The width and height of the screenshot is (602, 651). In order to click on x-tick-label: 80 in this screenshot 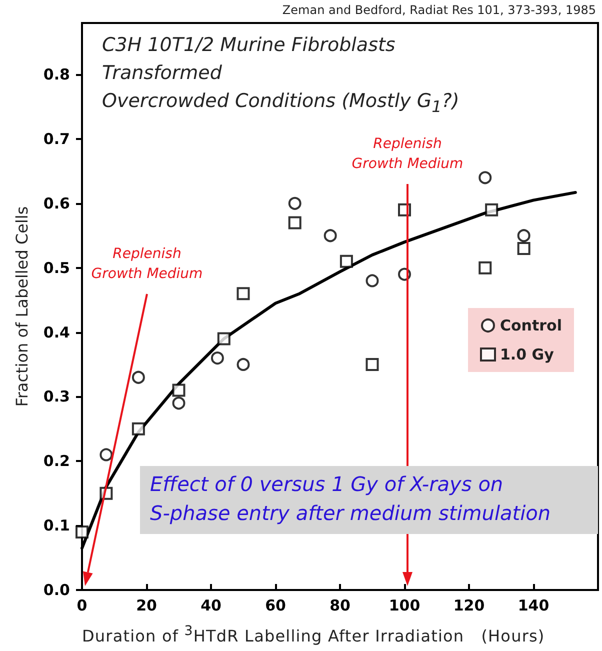, I will do `click(340, 605)`.